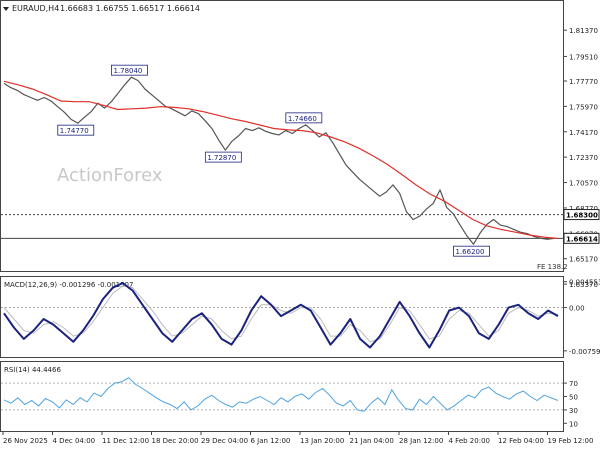  I want to click on macd-title: MACD(12,26,9) -0.001296 -0.001507, so click(68, 285).